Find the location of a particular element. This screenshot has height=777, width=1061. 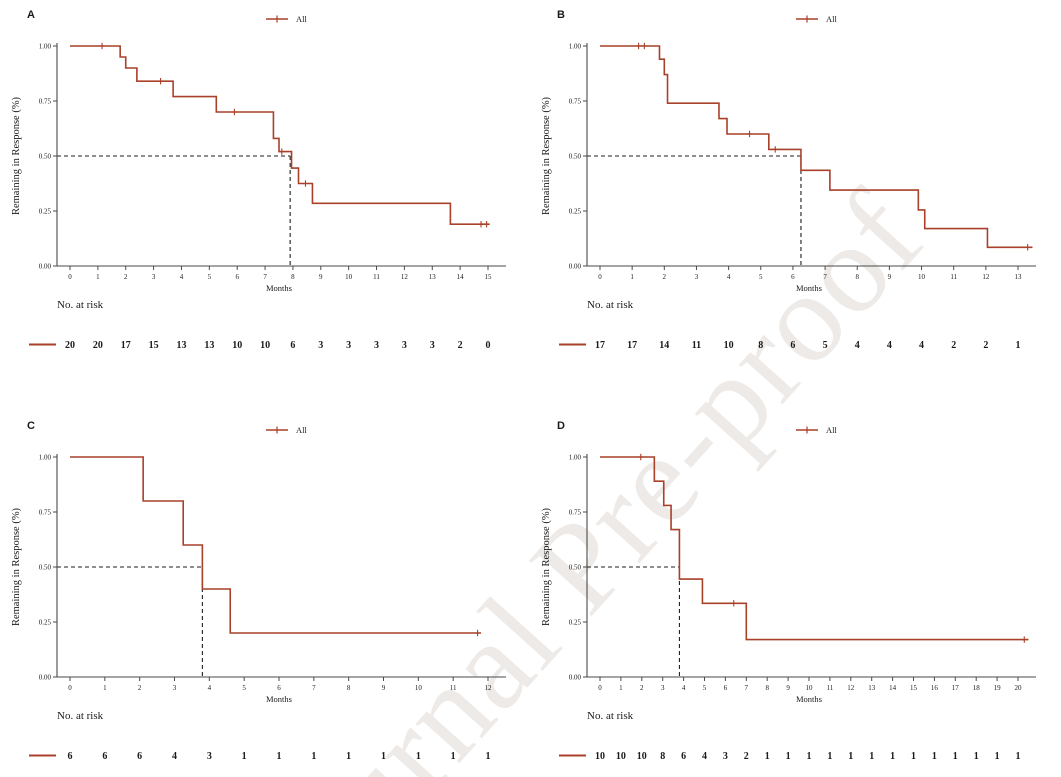

x-tick-label: 7 is located at coordinates (265, 277).